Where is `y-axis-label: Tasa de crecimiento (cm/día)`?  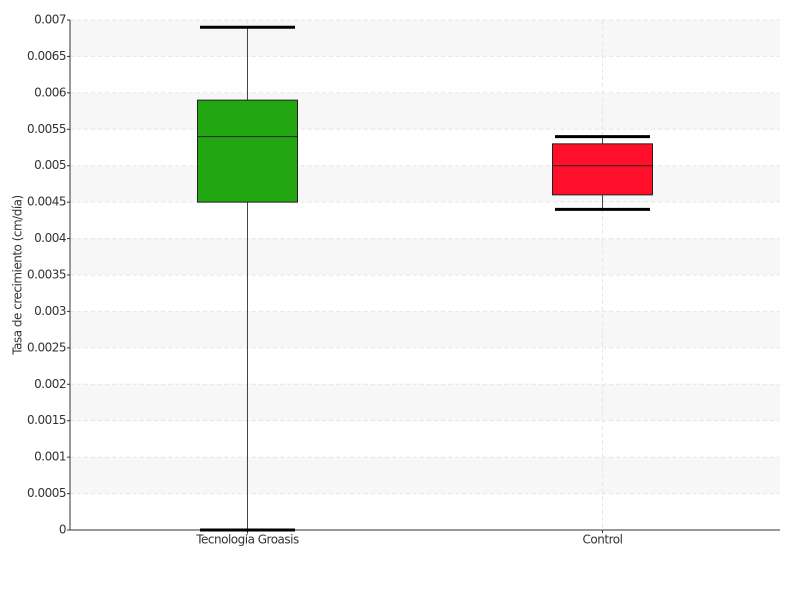
y-axis-label: Tasa de crecimiento (cm/día) is located at coordinates (18, 275).